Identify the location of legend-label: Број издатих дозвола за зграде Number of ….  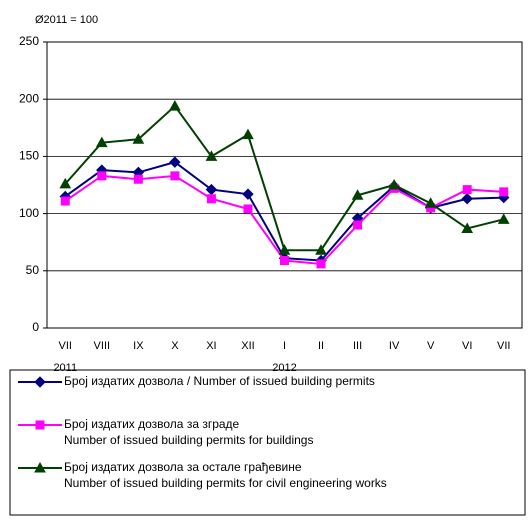
(188, 432).